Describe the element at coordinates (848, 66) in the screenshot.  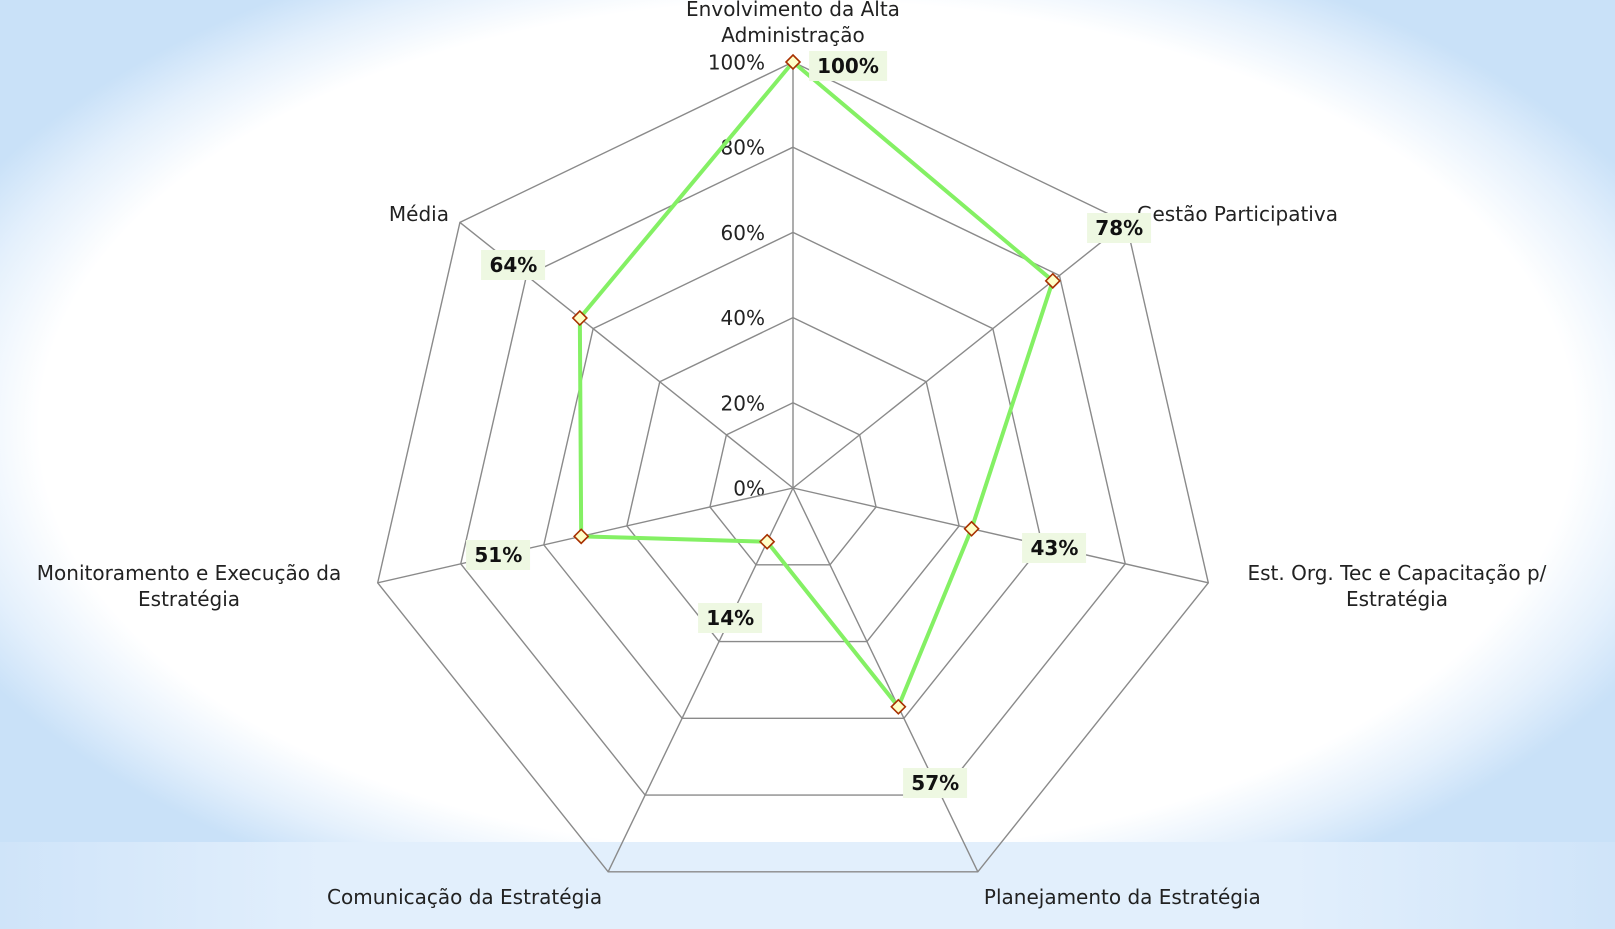
I see `data-label: 100%` at that location.